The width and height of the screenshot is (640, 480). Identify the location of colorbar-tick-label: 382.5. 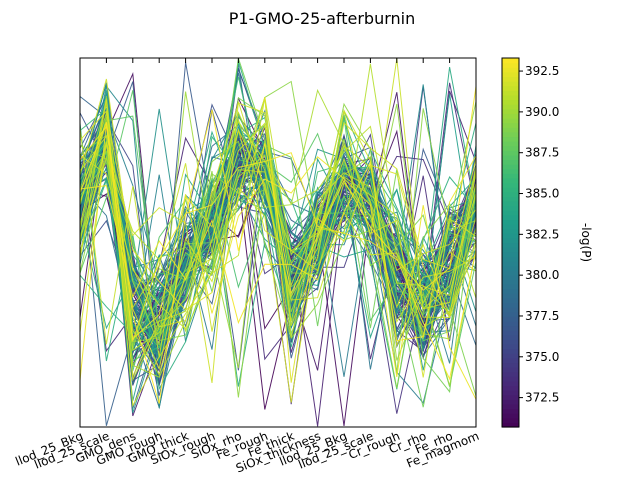
(542, 234).